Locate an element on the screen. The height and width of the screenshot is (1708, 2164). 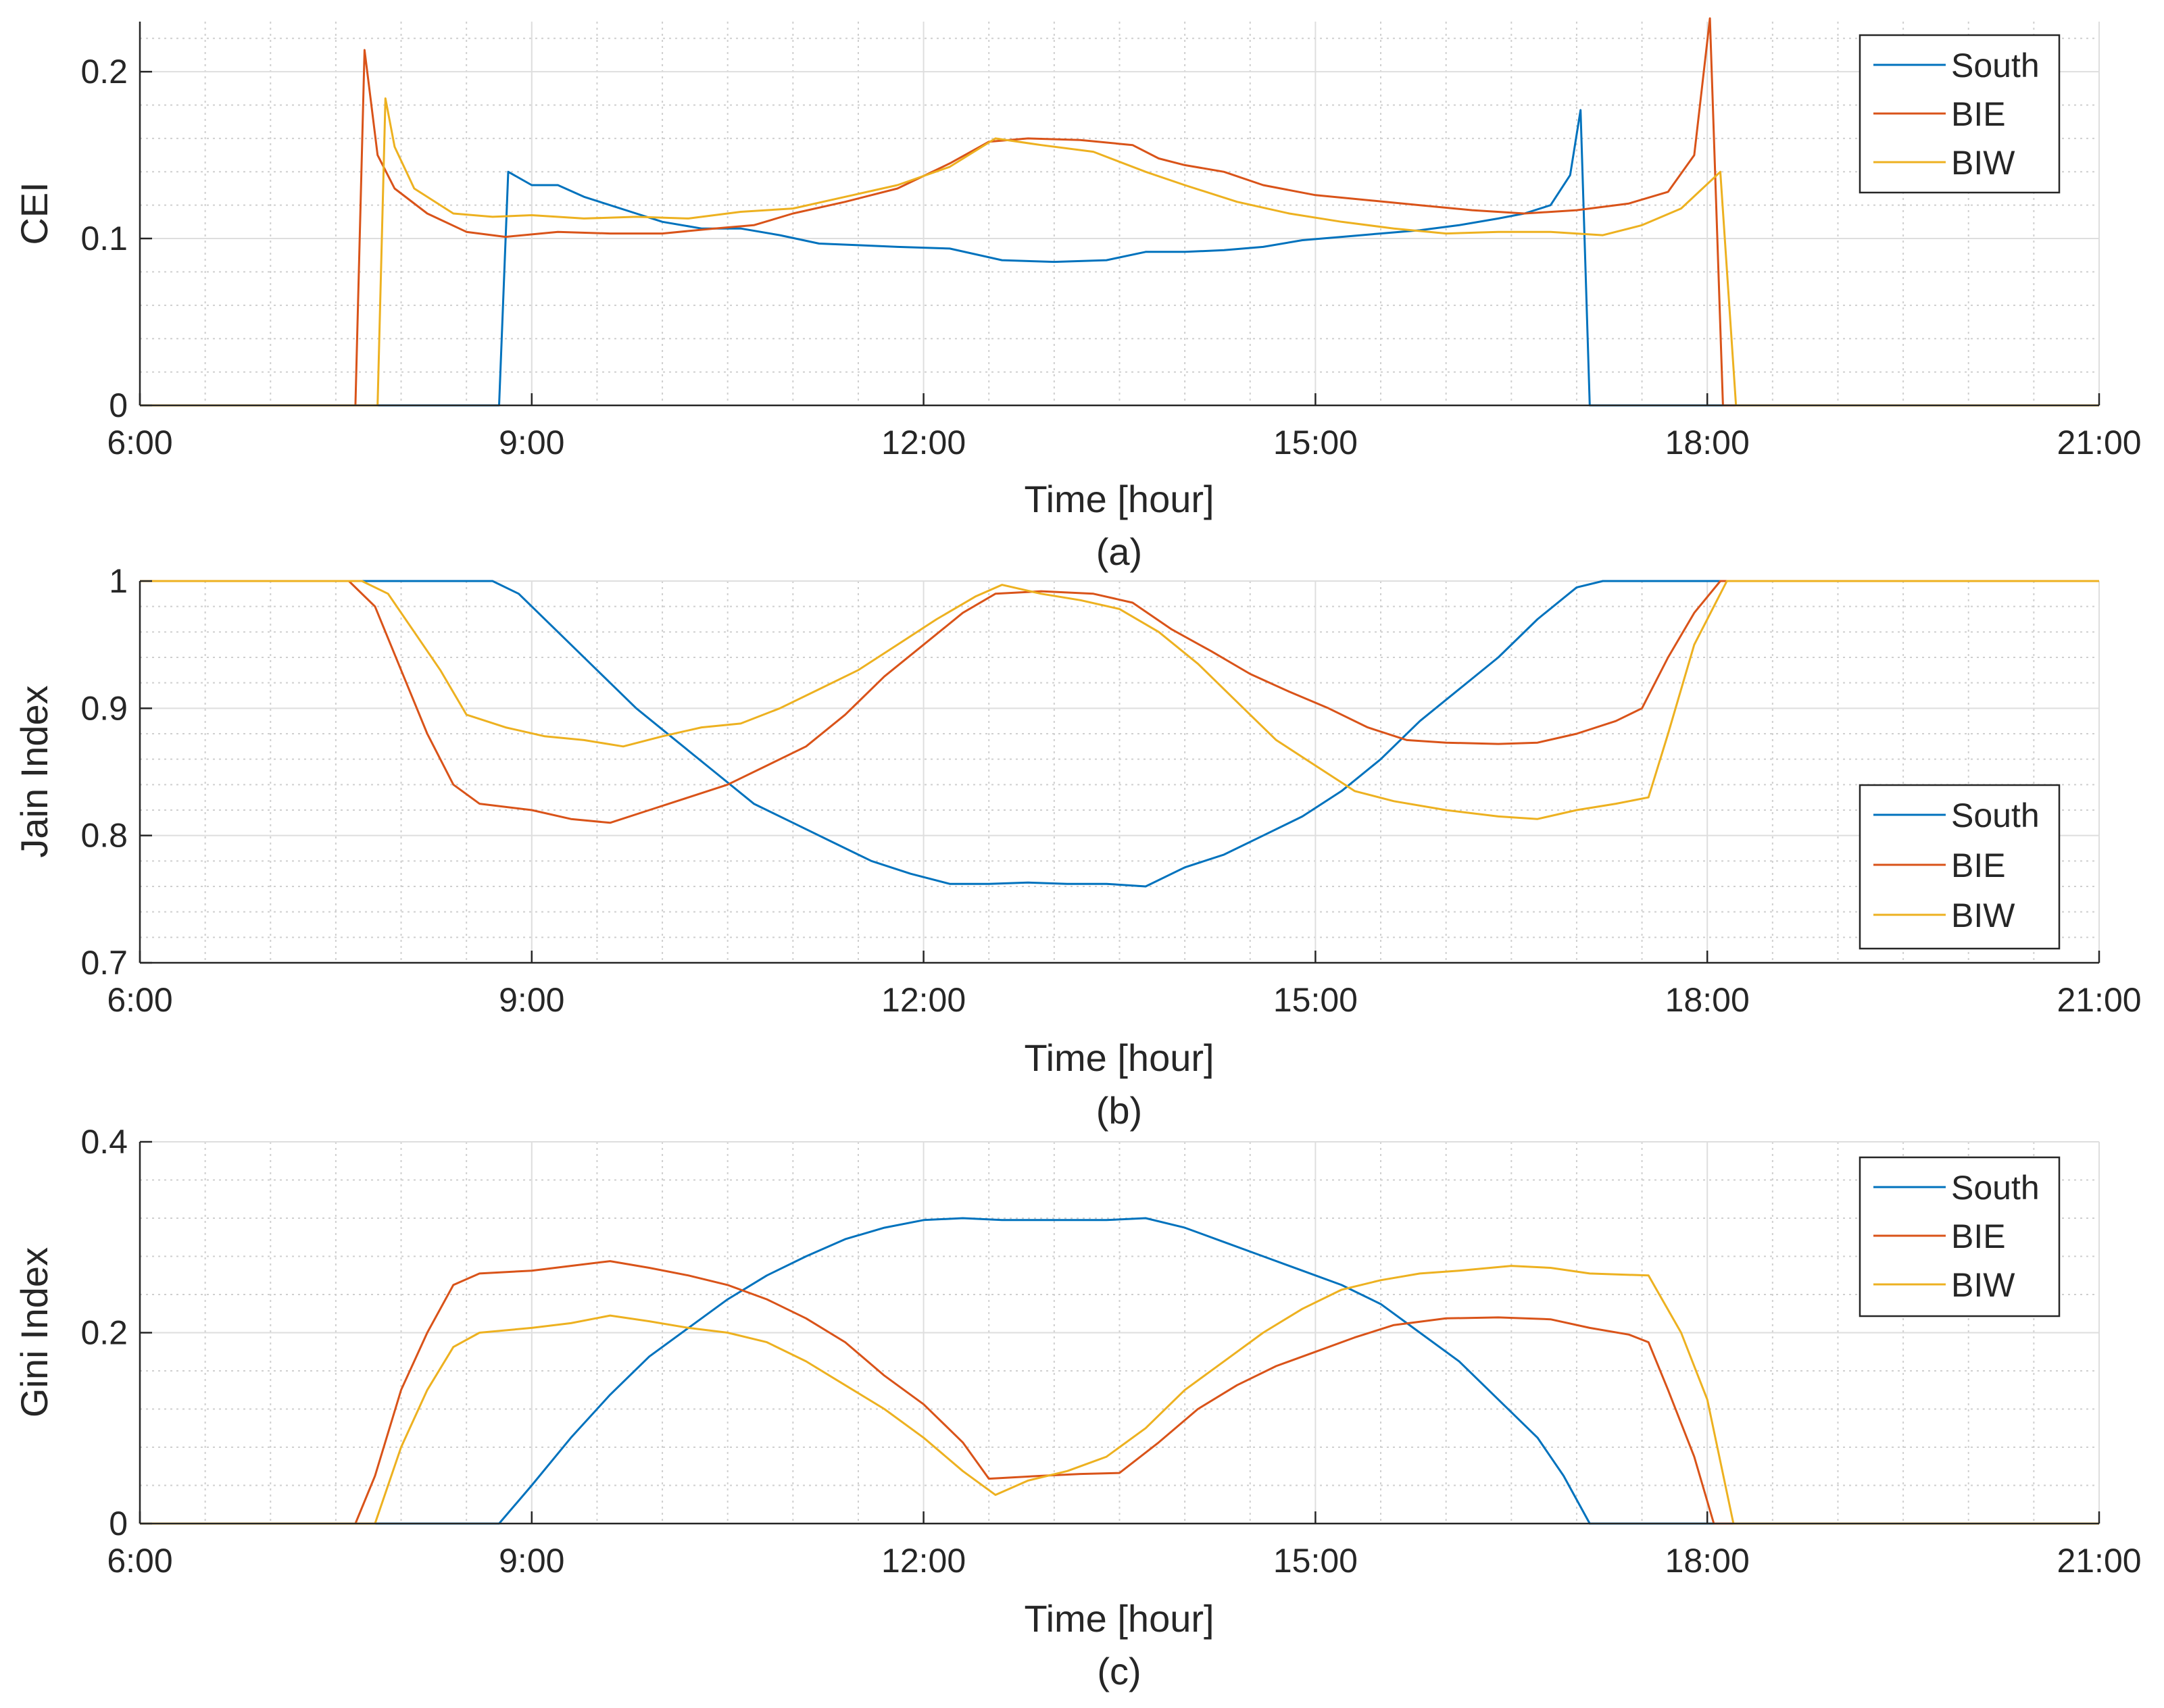
subplot-a-legend: South BIE BIW is located at coordinates (1960, 114).